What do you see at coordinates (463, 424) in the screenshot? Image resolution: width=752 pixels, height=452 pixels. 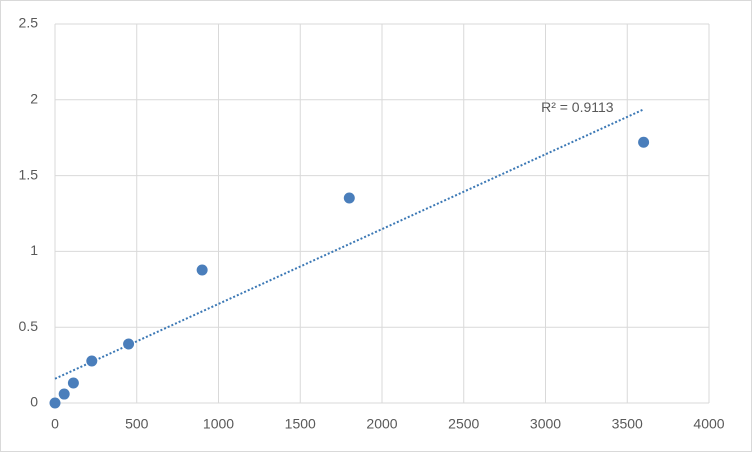 I see `x-tick-label: 2500` at bounding box center [463, 424].